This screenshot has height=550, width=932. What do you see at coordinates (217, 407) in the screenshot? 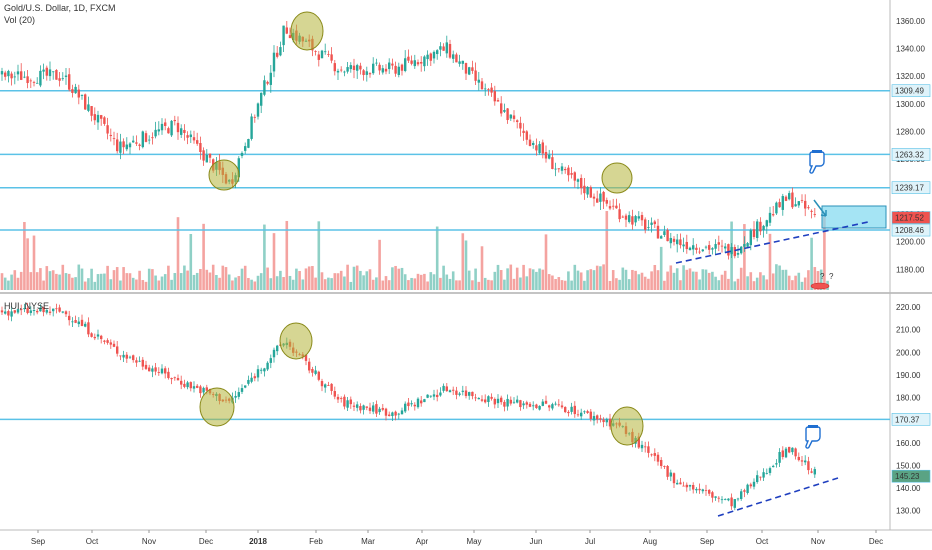
I see `highlight-circle` at bounding box center [217, 407].